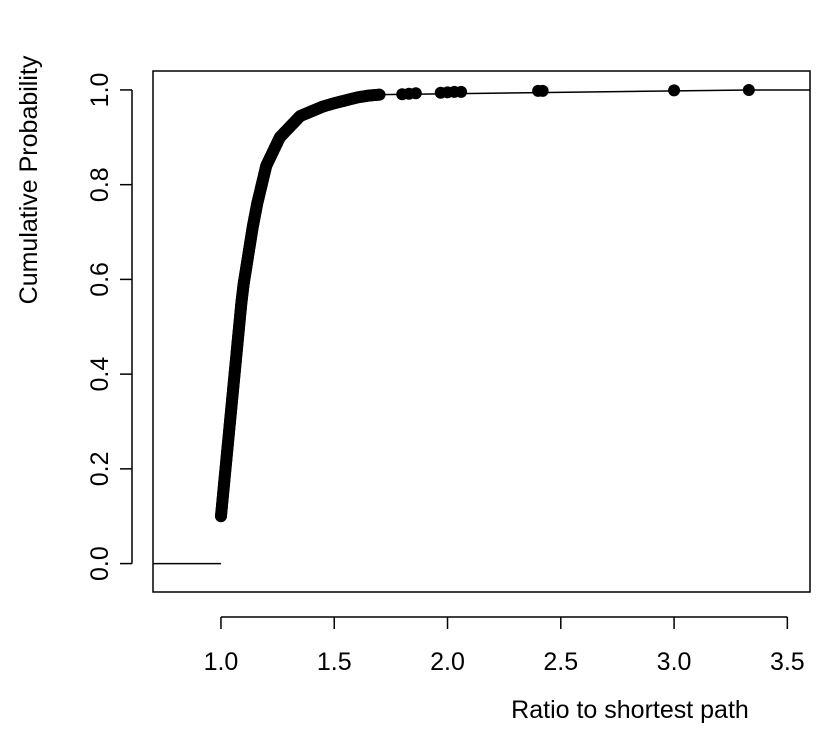 The width and height of the screenshot is (823, 750). I want to click on y-axis: 0.0 0.2 0.4 0.6 0.8 1.0, so click(109, 327).